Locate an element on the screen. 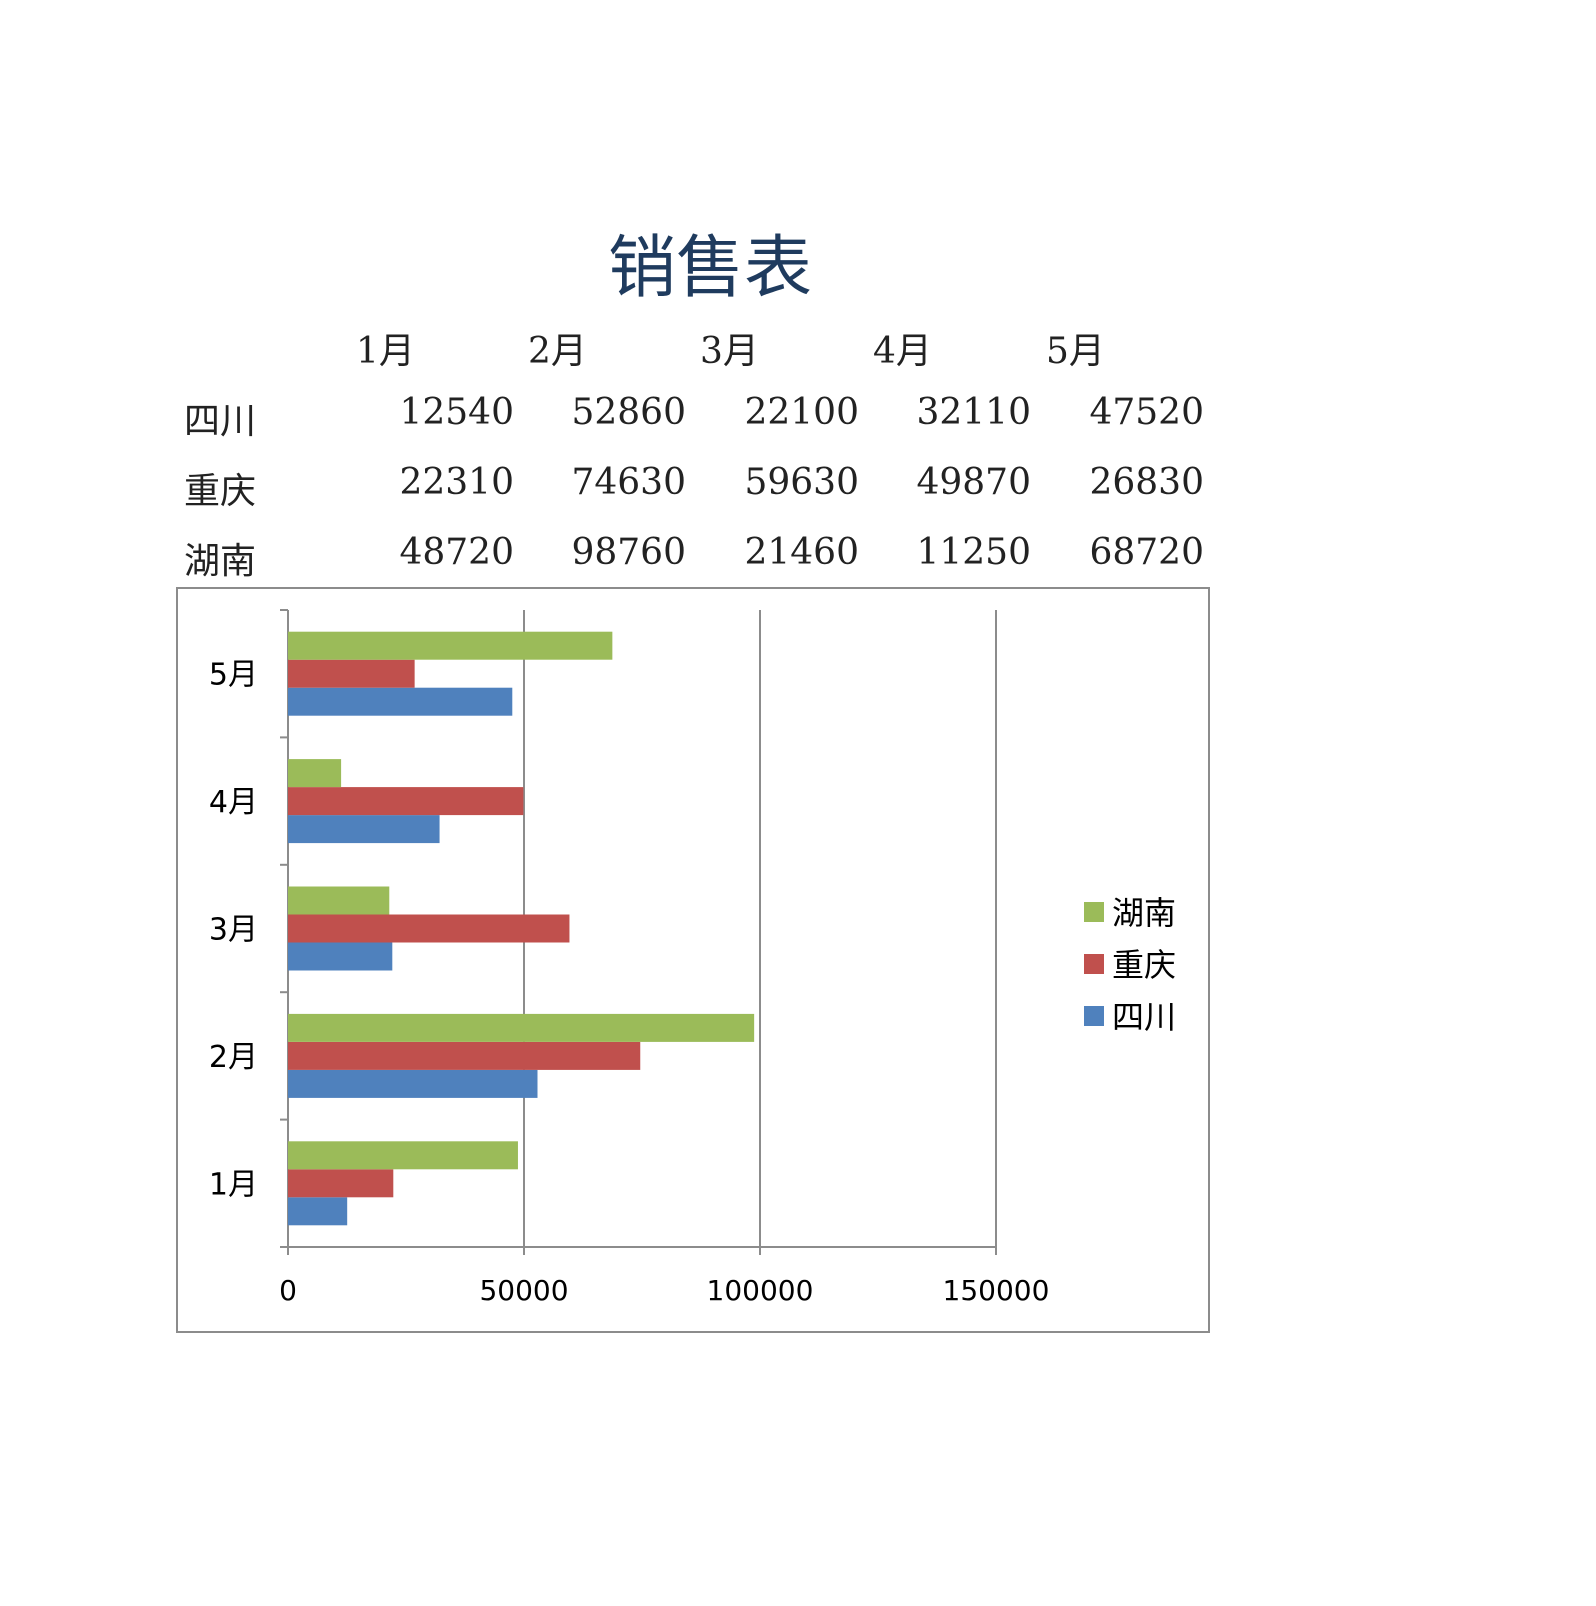 Image resolution: width=1596 pixels, height=1606 pixels. table-cell: 32110 is located at coordinates (973, 412).